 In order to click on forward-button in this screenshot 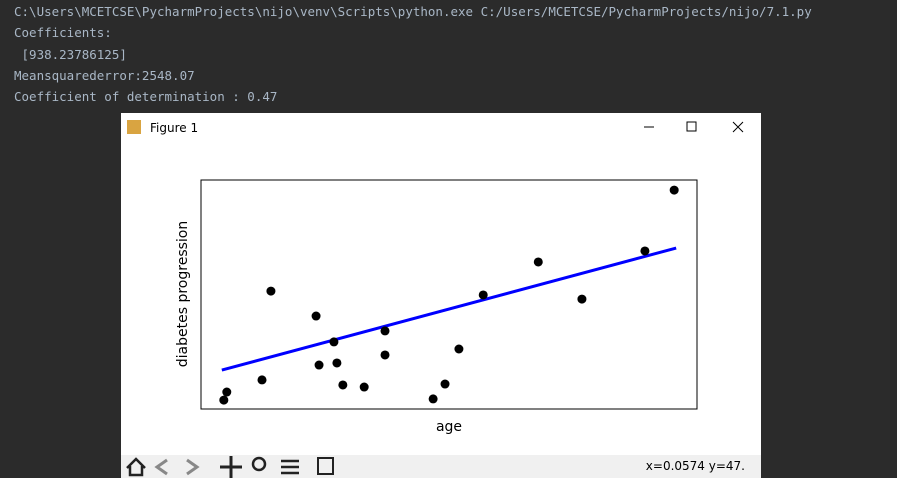, I will do `click(193, 467)`.